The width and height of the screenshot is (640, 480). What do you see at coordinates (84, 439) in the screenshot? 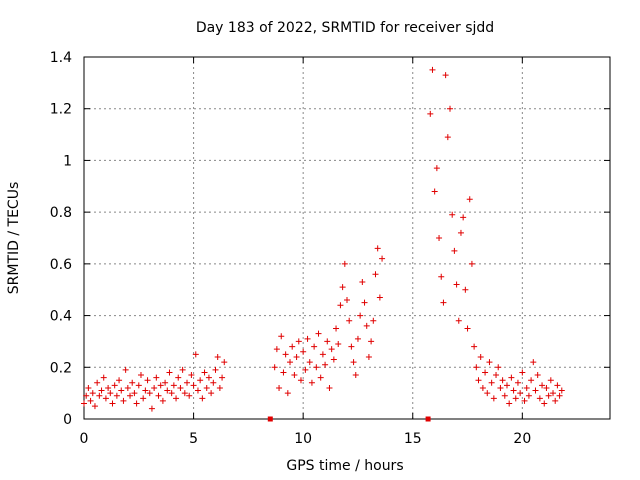
I see `x-tick-label: 0` at bounding box center [84, 439].